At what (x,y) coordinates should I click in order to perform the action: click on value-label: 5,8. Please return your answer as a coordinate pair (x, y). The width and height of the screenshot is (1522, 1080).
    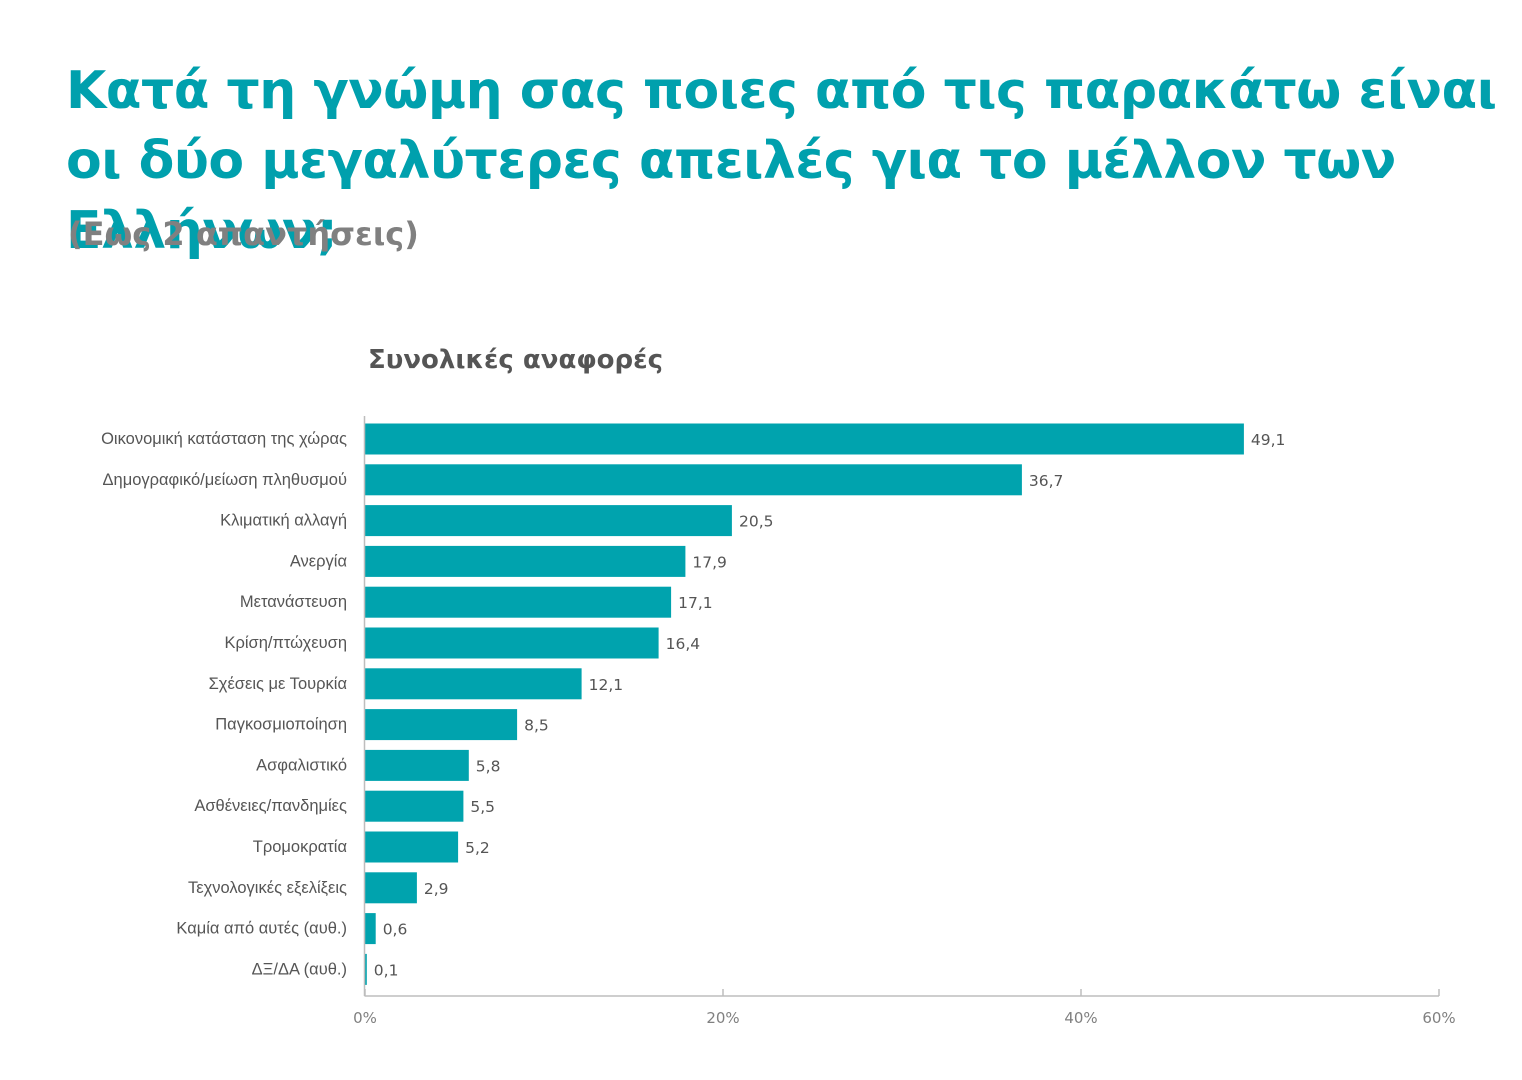
    Looking at the image, I should click on (488, 766).